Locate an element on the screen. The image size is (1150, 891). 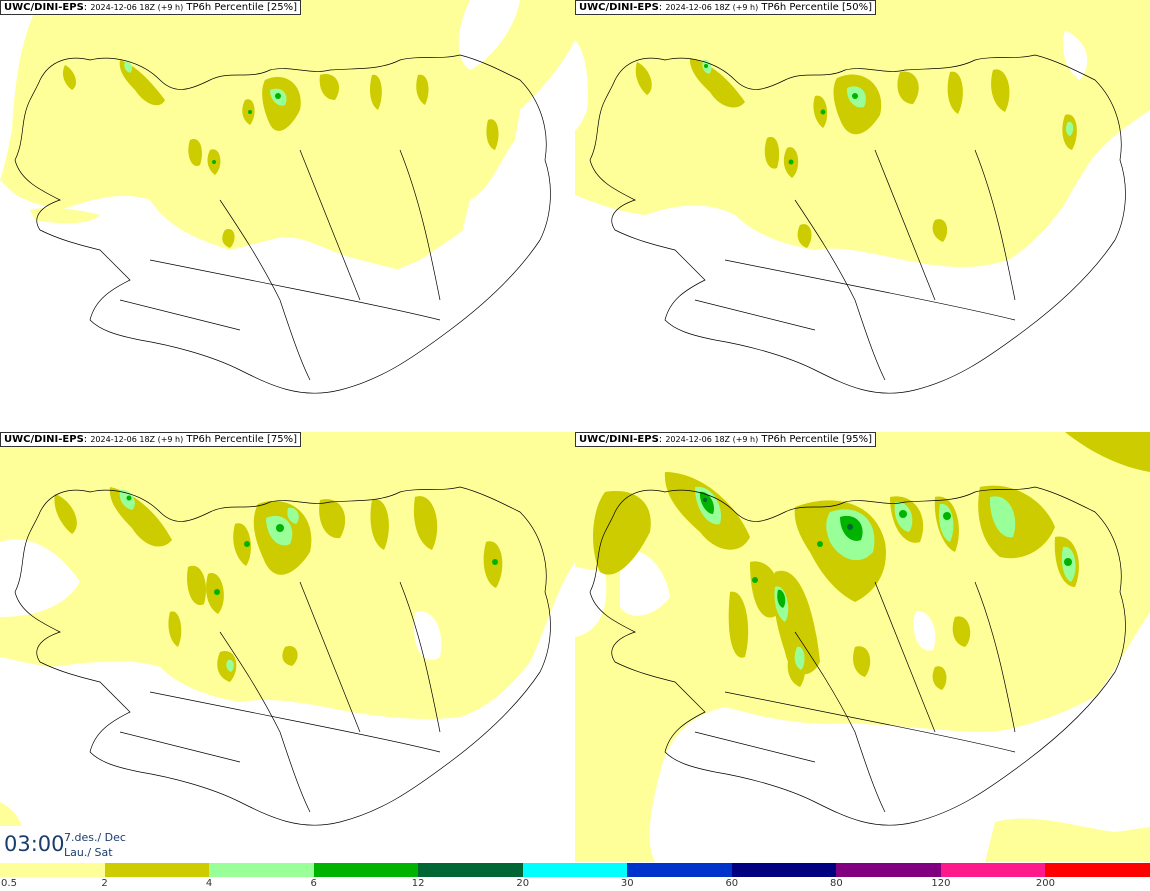
legend-label: 20 is located at coordinates (523, 883).